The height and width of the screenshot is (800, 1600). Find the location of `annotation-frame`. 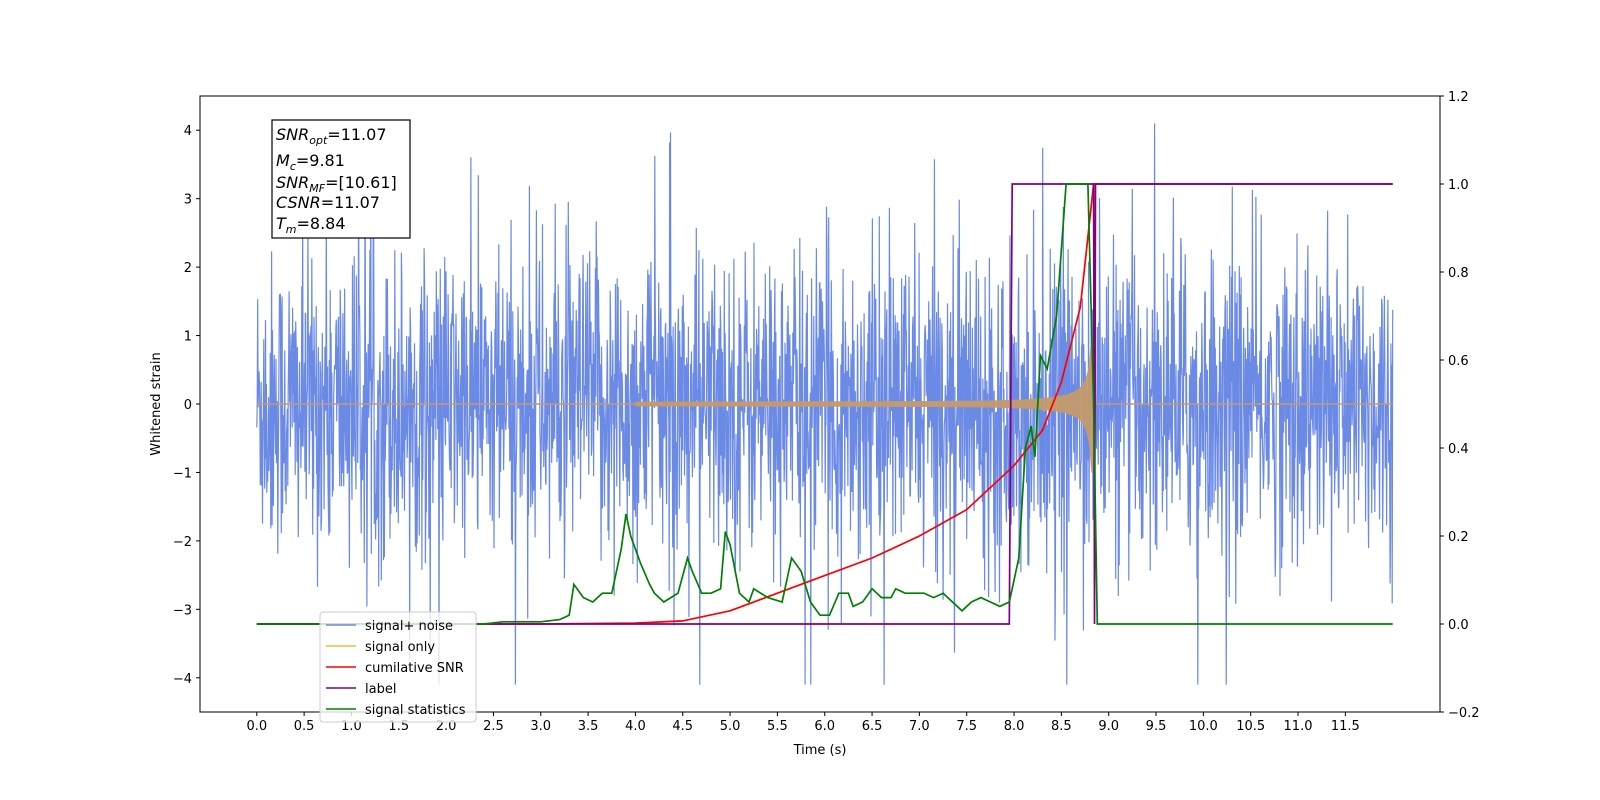

annotation-frame is located at coordinates (341, 179).